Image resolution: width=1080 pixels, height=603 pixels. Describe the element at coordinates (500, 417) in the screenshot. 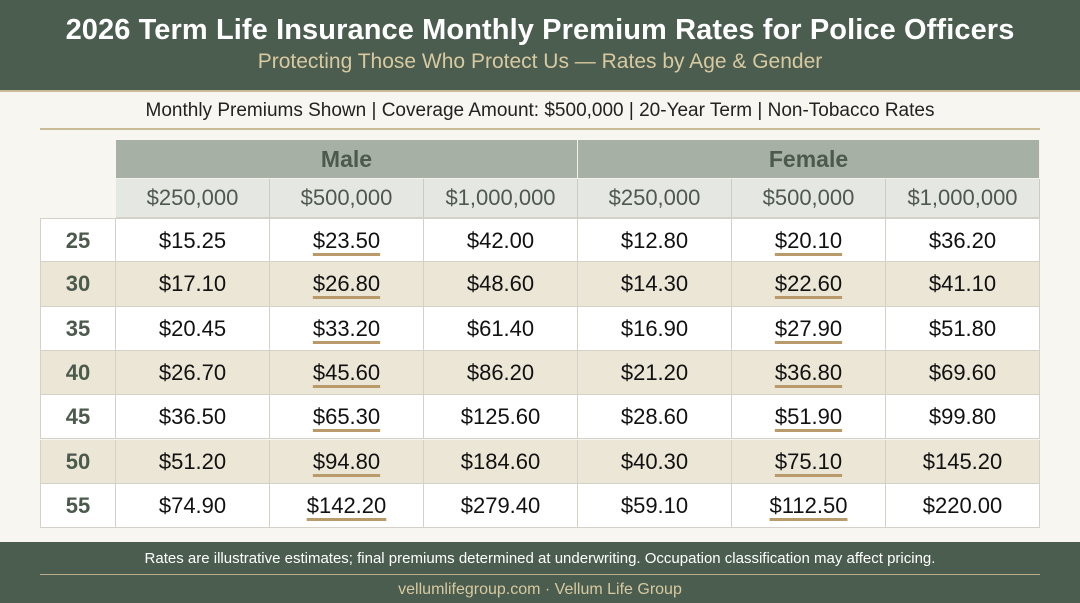

I see `rate-value: $125.60` at that location.